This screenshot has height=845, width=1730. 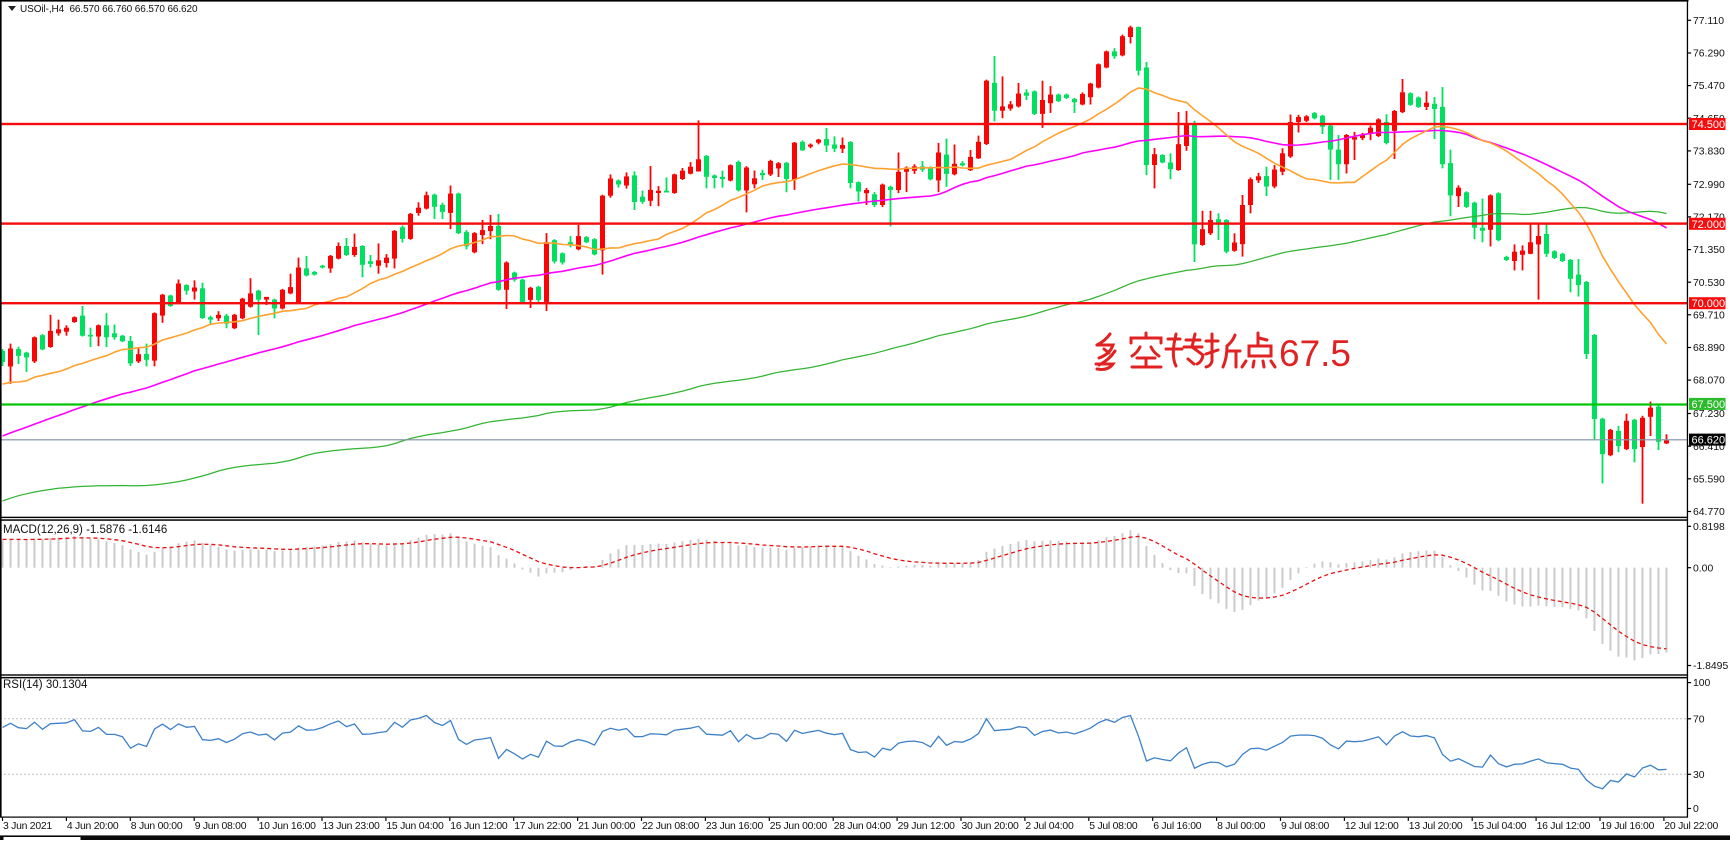 I want to click on svg-text: 64.770, so click(x=1709, y=512).